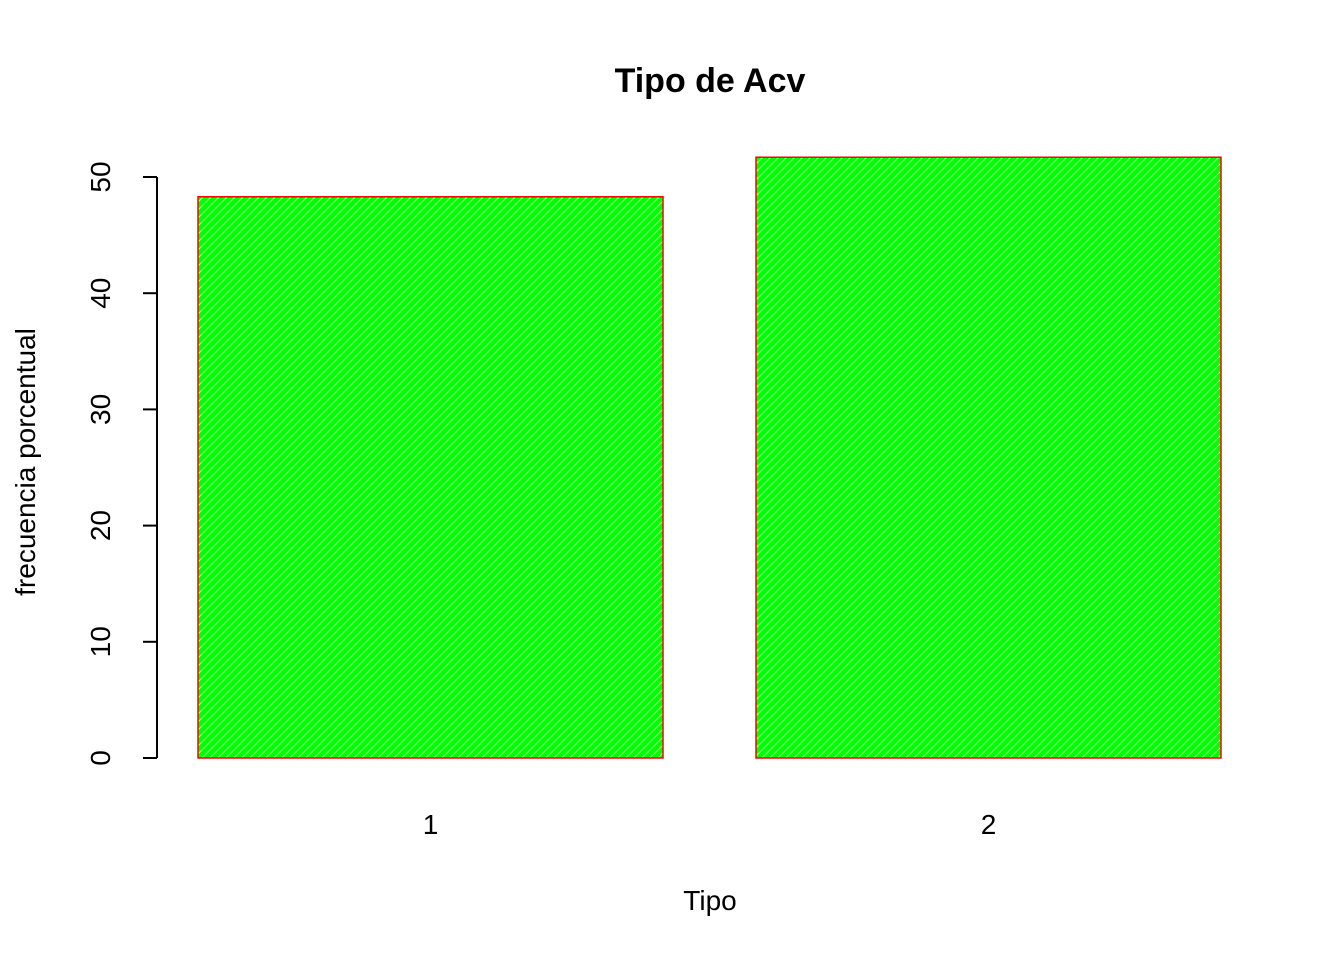 The width and height of the screenshot is (1344, 960). What do you see at coordinates (121, 463) in the screenshot?
I see `y-axis: 0 10 20 30 40 50` at bounding box center [121, 463].